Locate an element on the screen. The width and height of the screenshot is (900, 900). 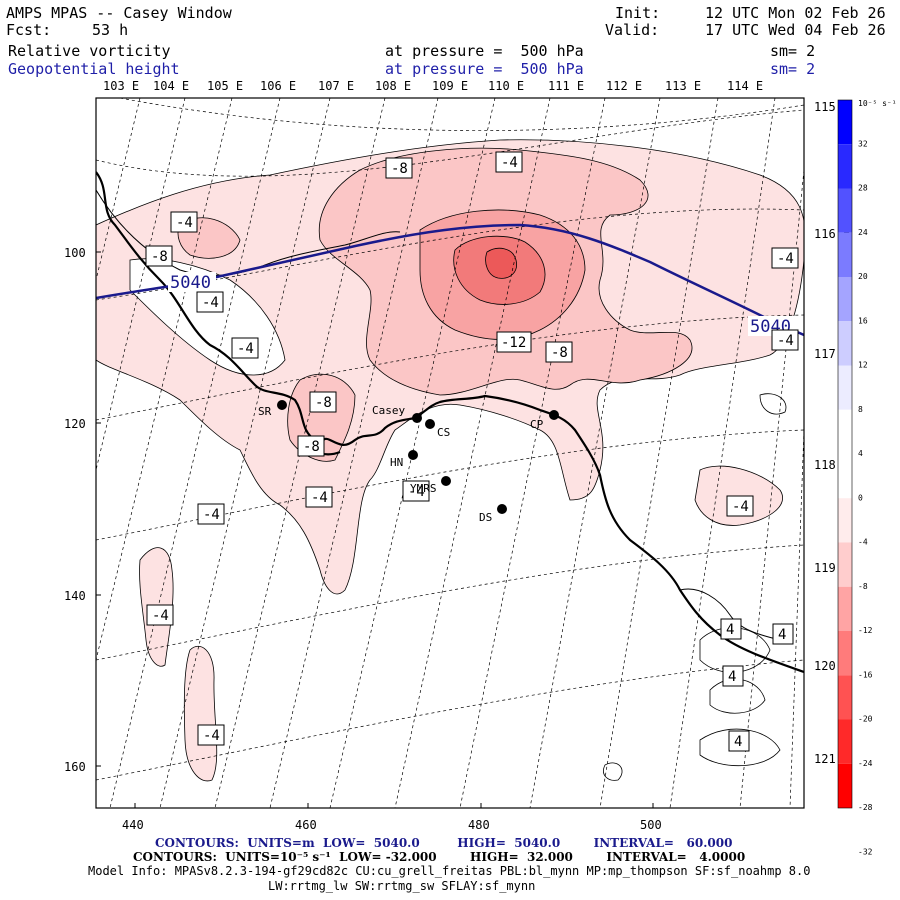
colorbar-frame is located at coordinates (845, 454).